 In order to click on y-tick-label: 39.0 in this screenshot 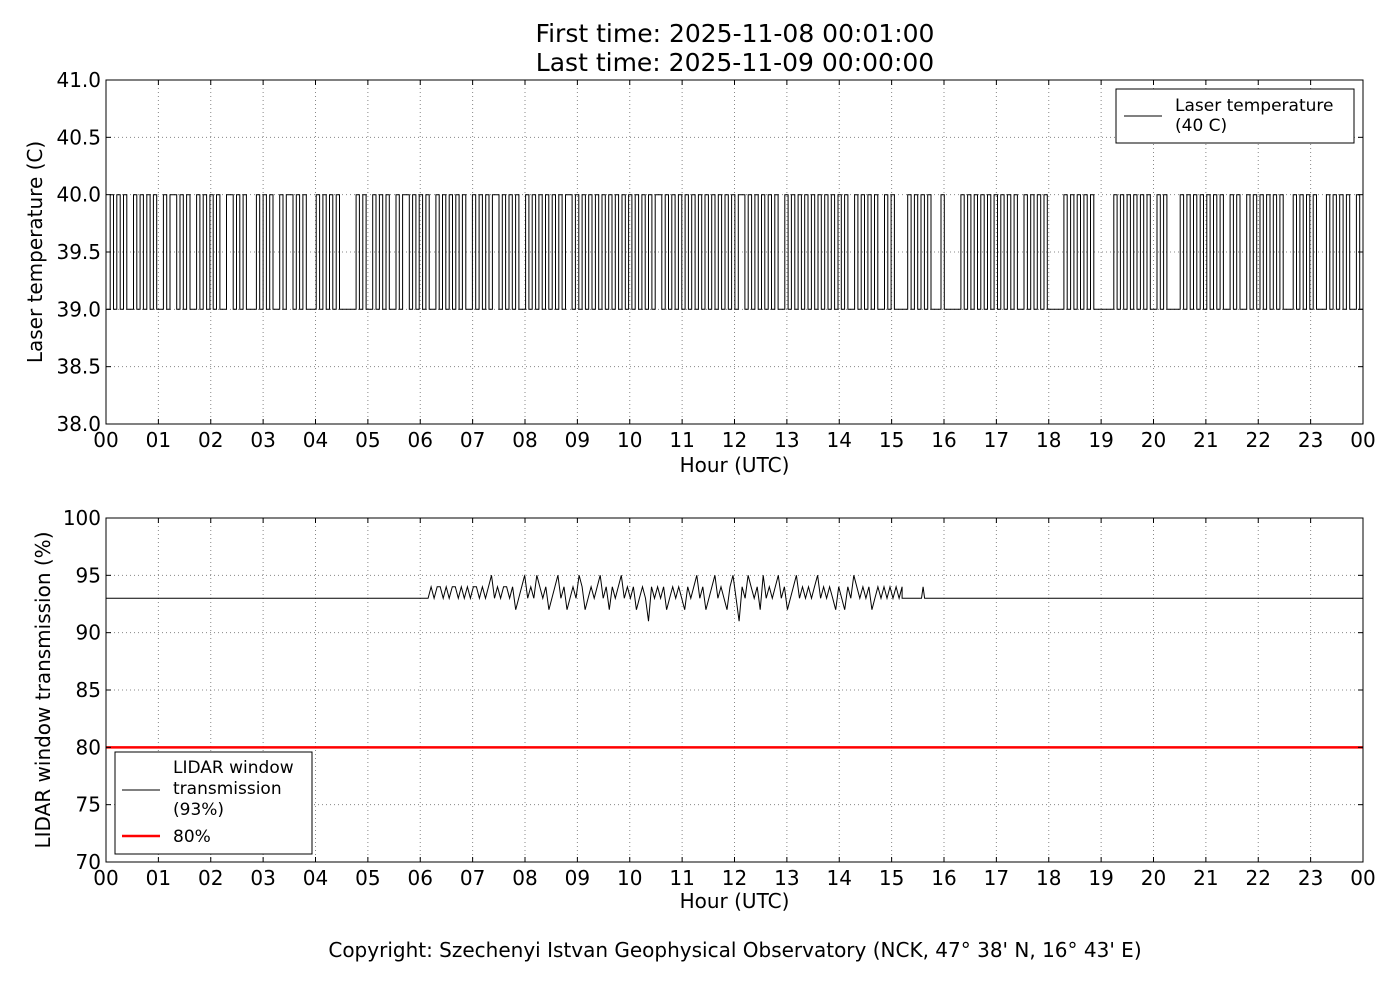, I will do `click(78, 309)`.